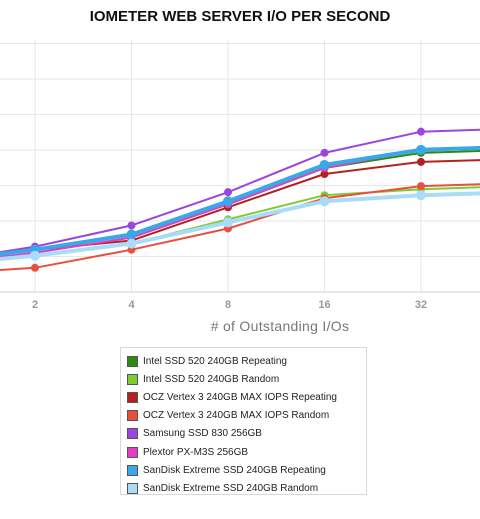 The width and height of the screenshot is (480, 519). Describe the element at coordinates (231, 488) in the screenshot. I see `legend-label: SanDisk Extreme SSD 240GB Random` at that location.